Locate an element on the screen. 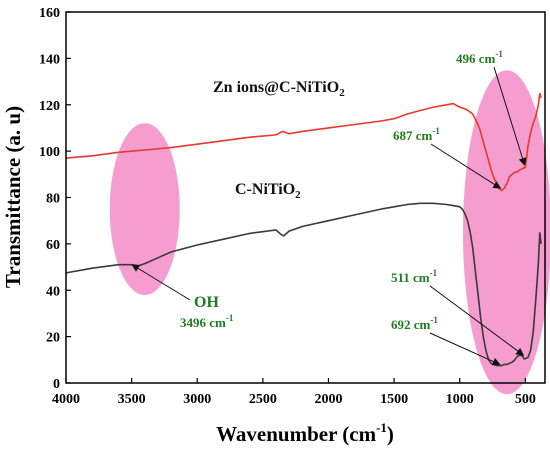 The image size is (550, 451). highlight-oh-region is located at coordinates (144, 209).